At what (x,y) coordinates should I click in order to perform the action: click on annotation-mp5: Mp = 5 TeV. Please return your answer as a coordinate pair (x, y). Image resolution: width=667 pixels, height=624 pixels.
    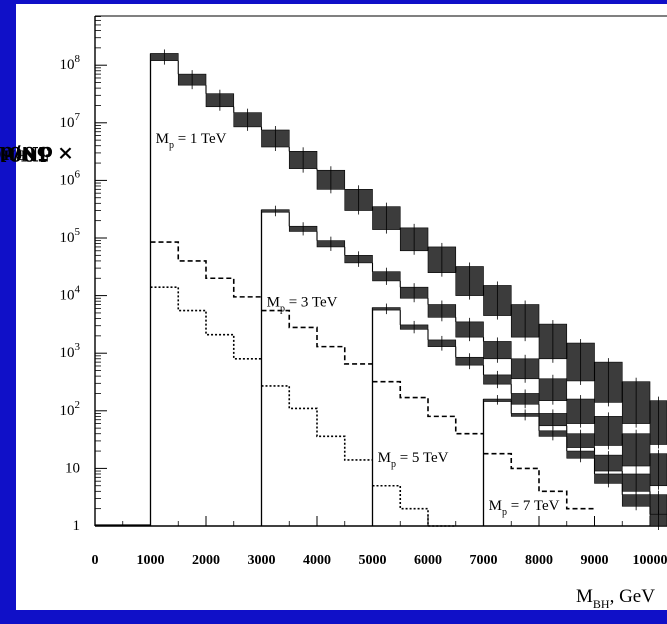
    Looking at the image, I should click on (413, 460).